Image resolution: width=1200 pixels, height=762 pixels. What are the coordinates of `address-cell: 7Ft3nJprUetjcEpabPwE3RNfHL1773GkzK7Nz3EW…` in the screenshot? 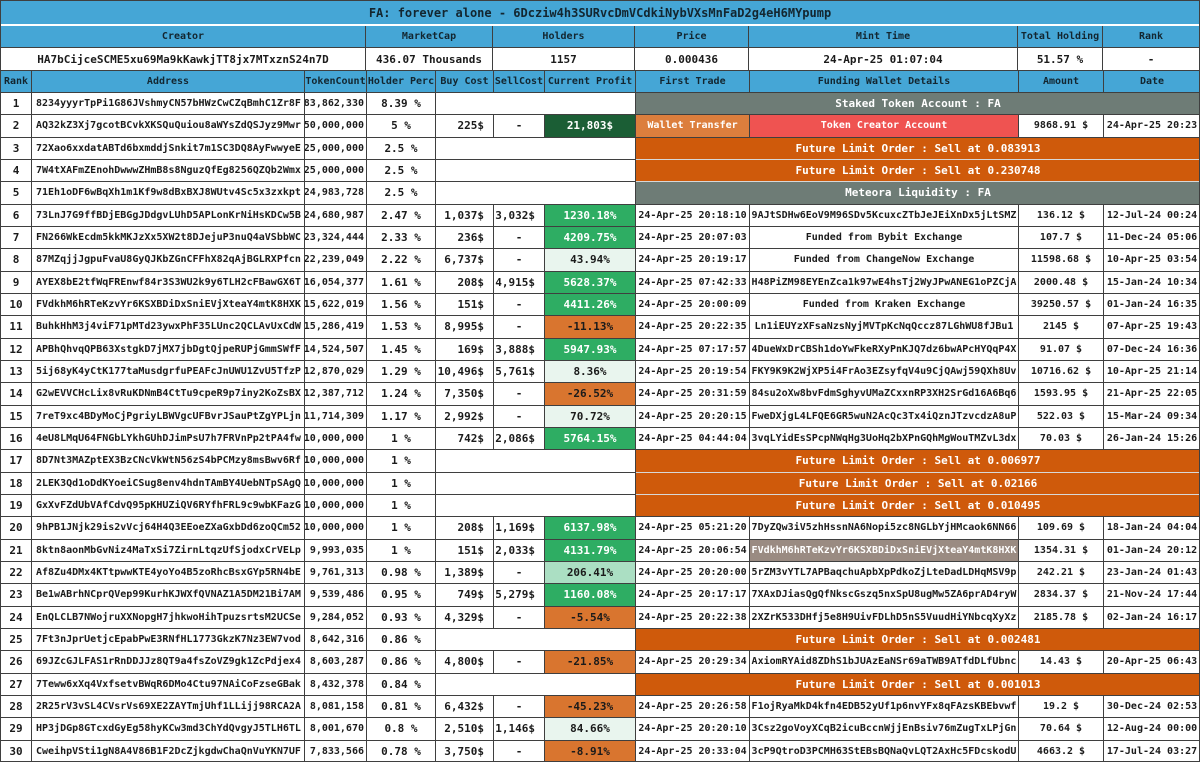 It's located at (168, 640).